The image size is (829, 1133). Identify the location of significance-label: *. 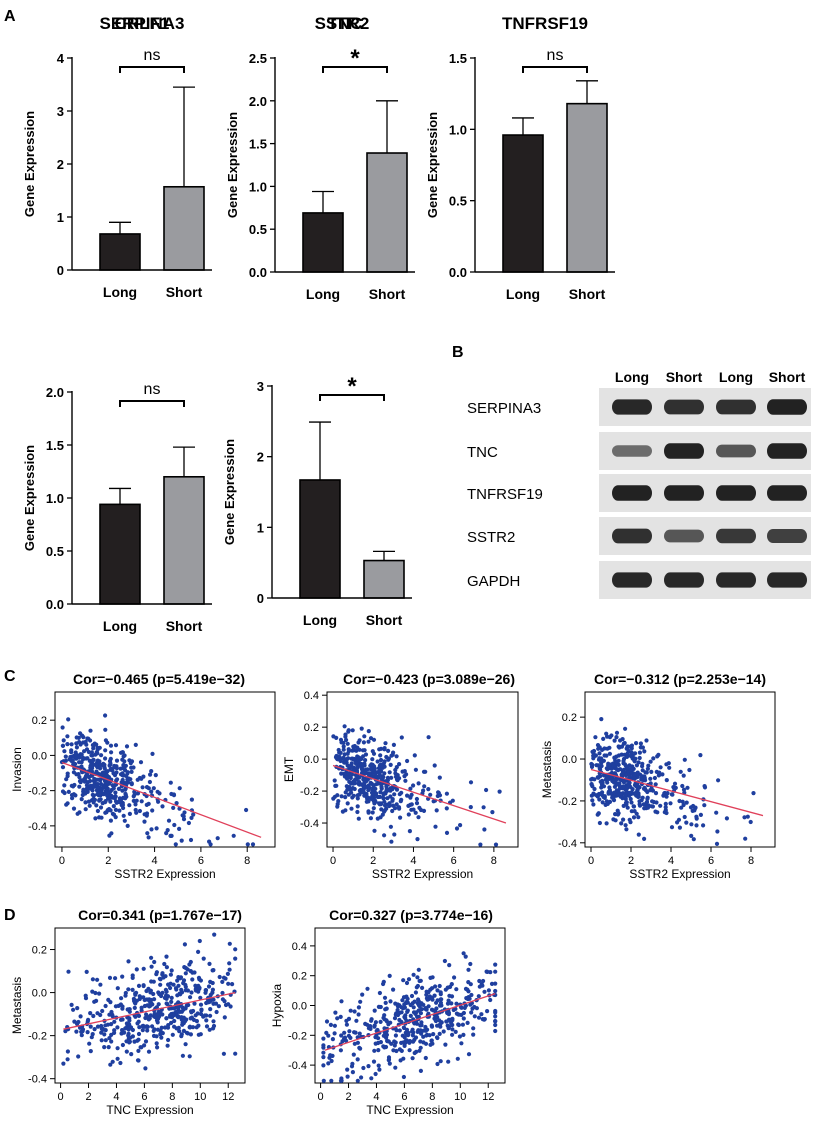
(352, 386).